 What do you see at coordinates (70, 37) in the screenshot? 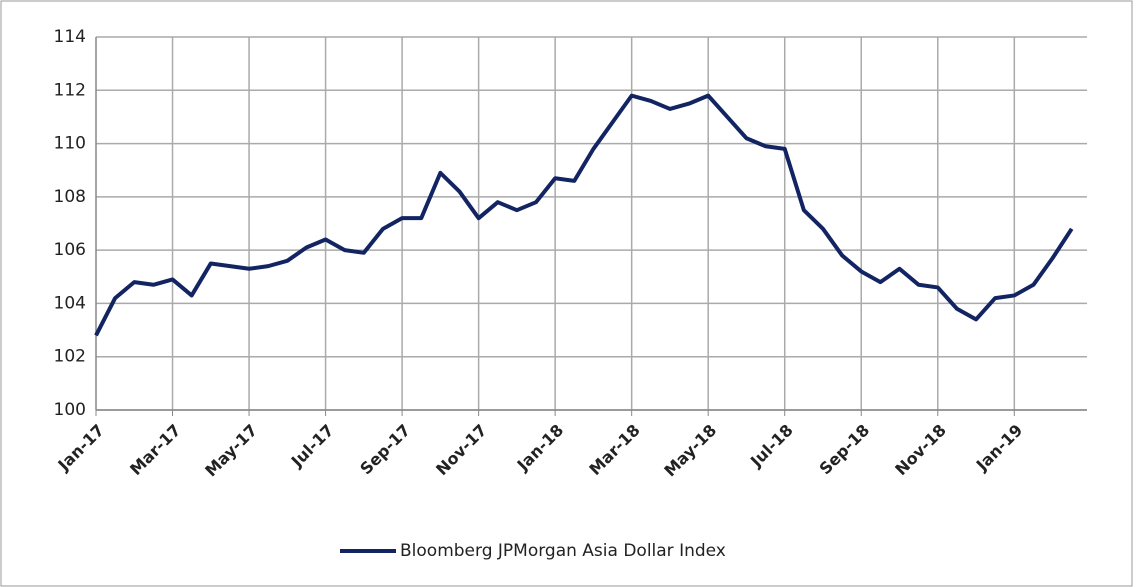
I see `y-tick-label: 114` at bounding box center [70, 37].